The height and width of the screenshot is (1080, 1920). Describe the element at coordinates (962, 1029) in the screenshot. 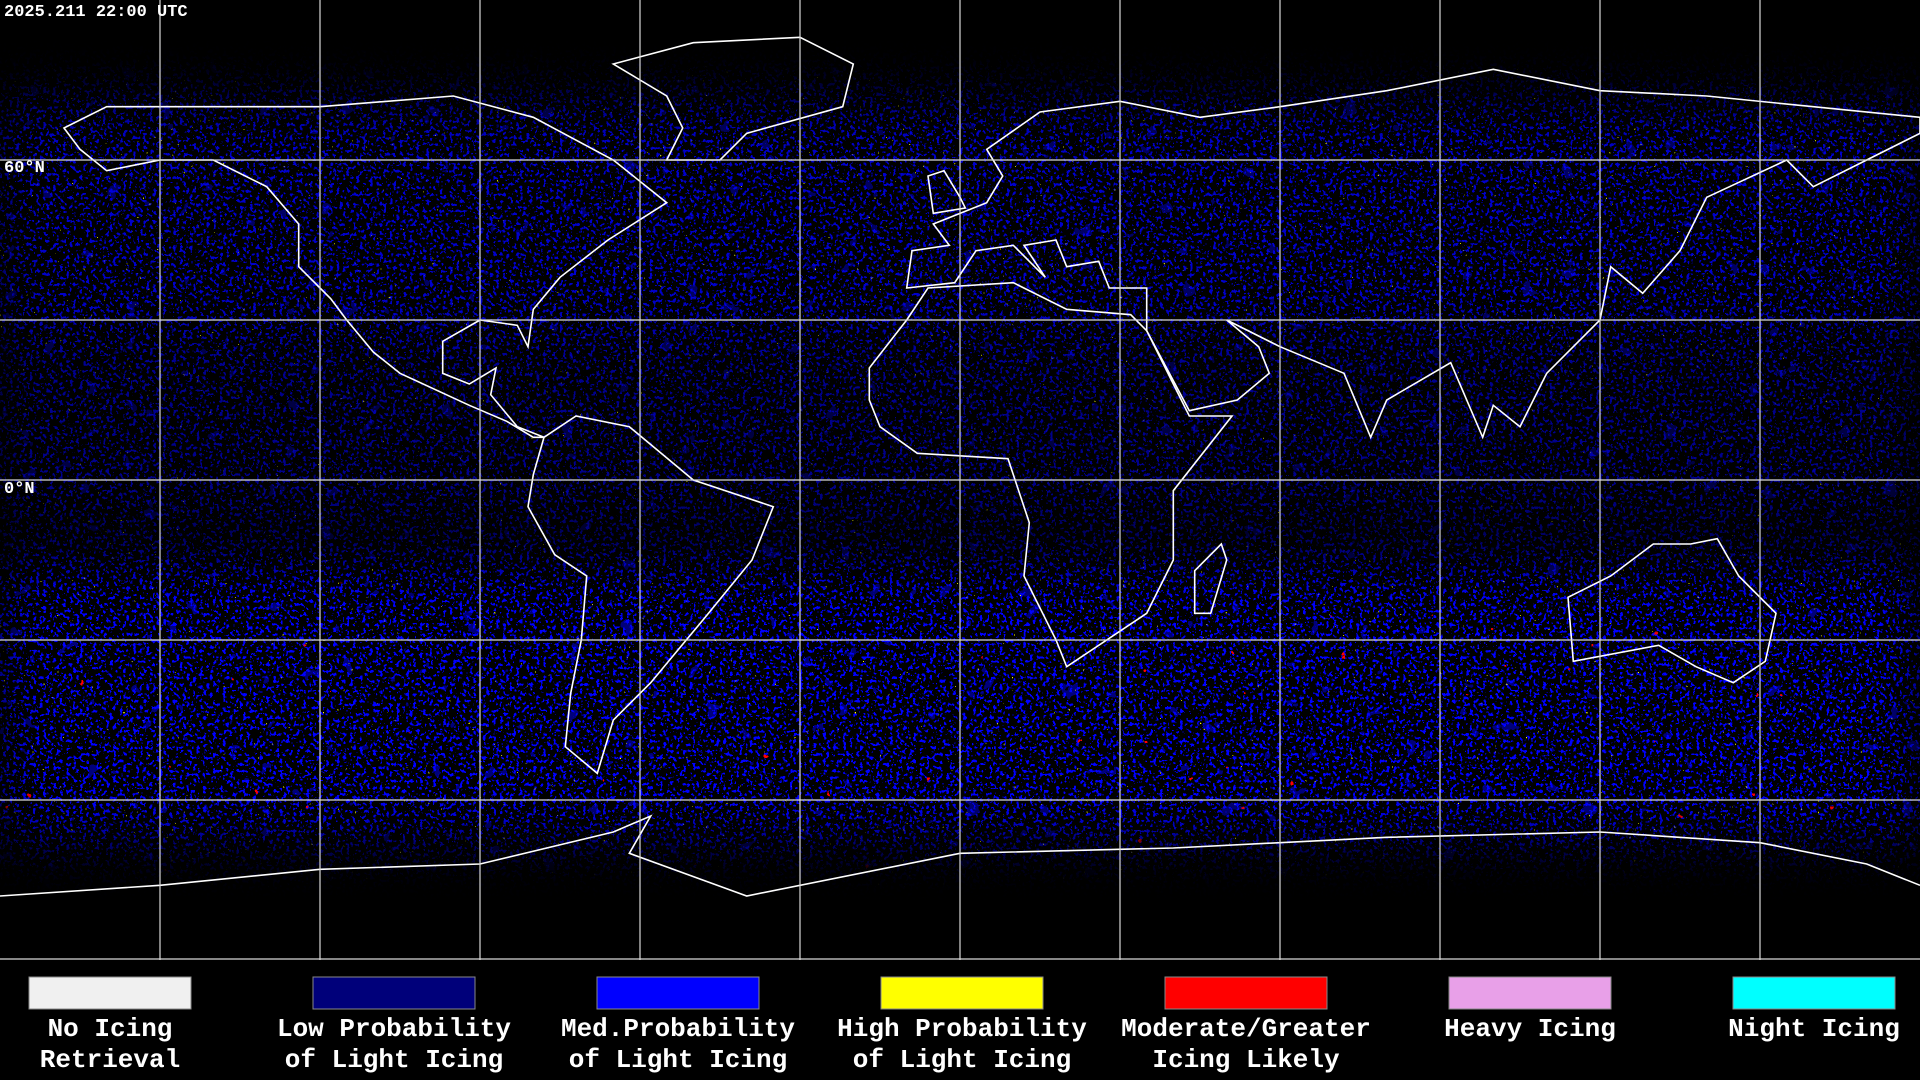

I see `legend-label: High Probability` at that location.